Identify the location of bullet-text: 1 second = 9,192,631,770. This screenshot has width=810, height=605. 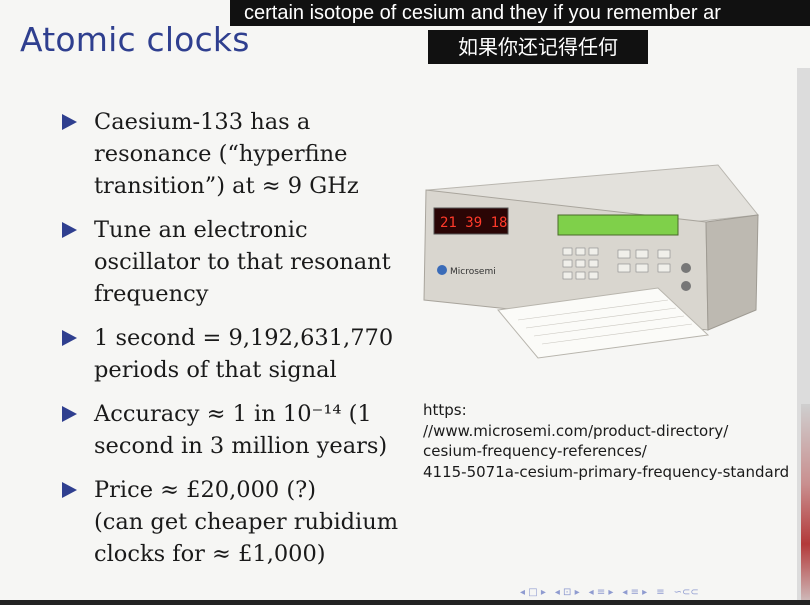
(244, 338).